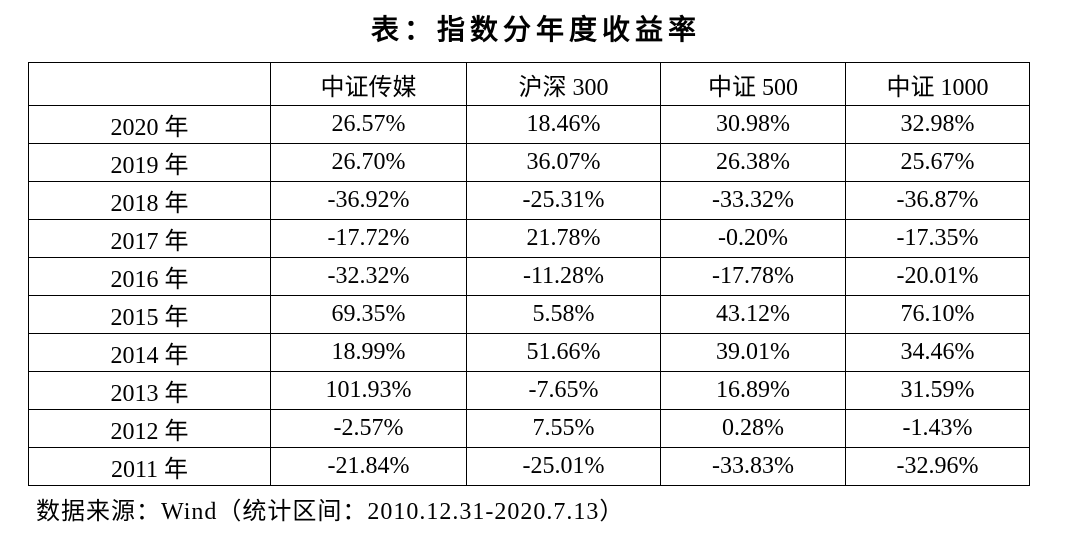 The width and height of the screenshot is (1072, 534). What do you see at coordinates (368, 314) in the screenshot?
I see `value-cell: 69.35%` at bounding box center [368, 314].